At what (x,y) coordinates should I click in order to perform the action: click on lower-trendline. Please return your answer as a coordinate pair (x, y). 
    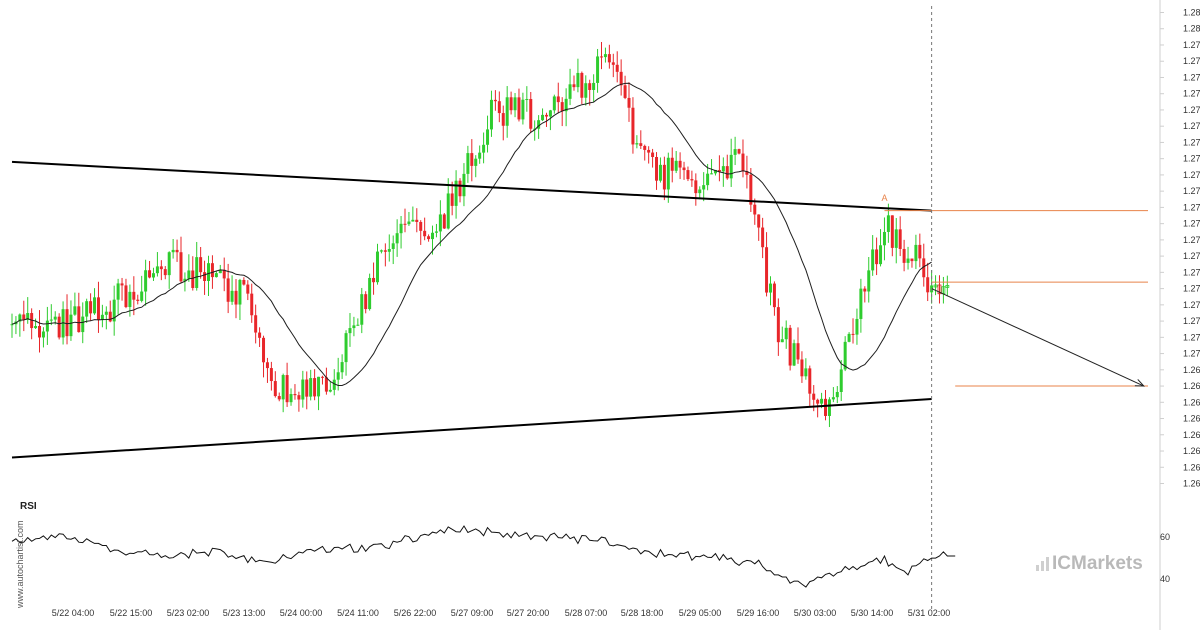
    Looking at the image, I should click on (471, 428).